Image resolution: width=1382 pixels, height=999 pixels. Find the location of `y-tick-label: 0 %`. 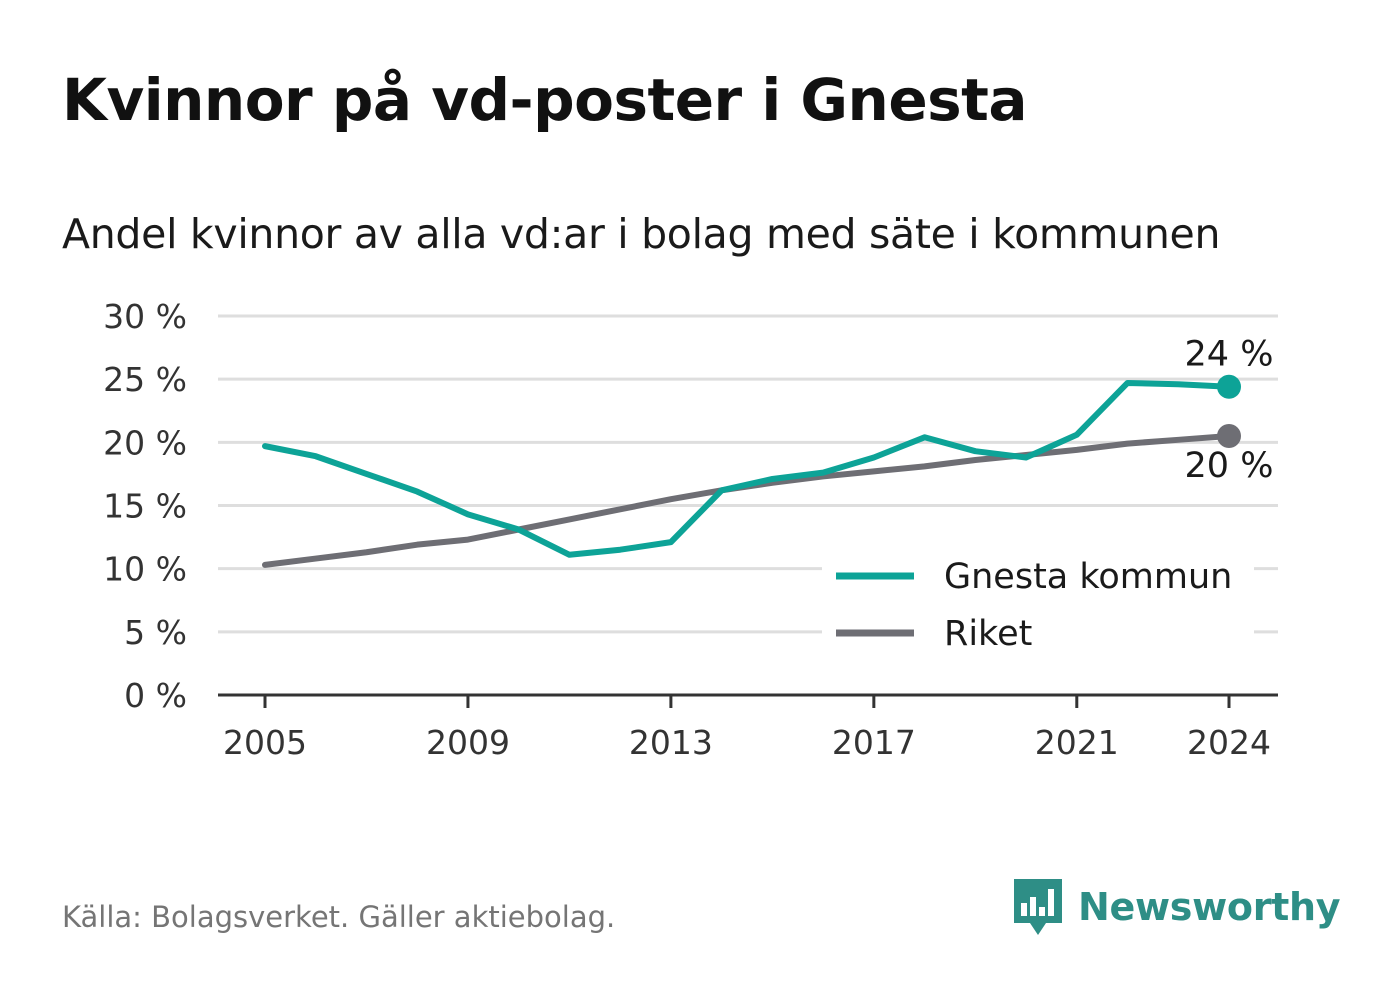

y-tick-label: 0 % is located at coordinates (155, 695).